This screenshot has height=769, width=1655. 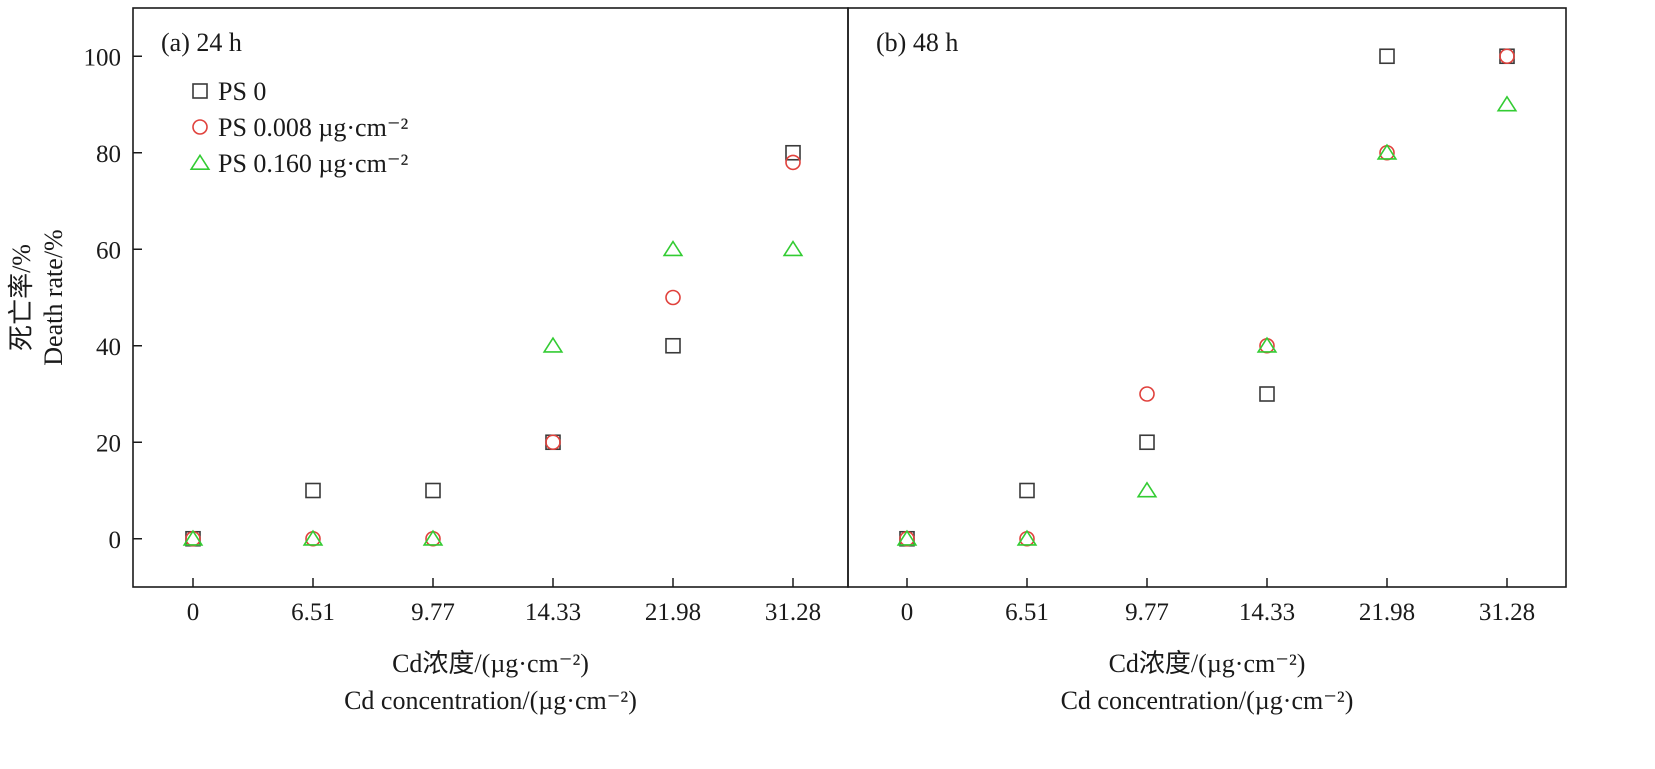 What do you see at coordinates (21, 297) in the screenshot?
I see `y-axis-title-zh: 死亡率/%` at bounding box center [21, 297].